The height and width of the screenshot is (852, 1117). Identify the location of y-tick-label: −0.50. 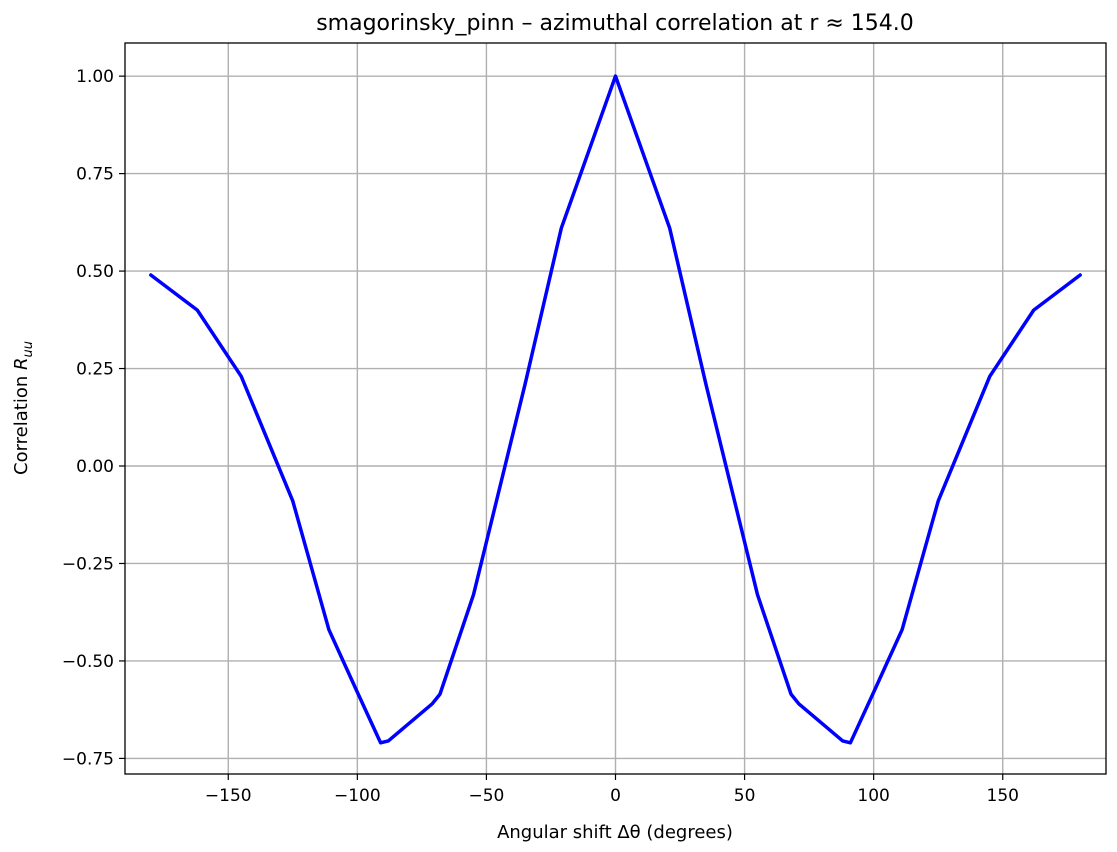
(88, 662).